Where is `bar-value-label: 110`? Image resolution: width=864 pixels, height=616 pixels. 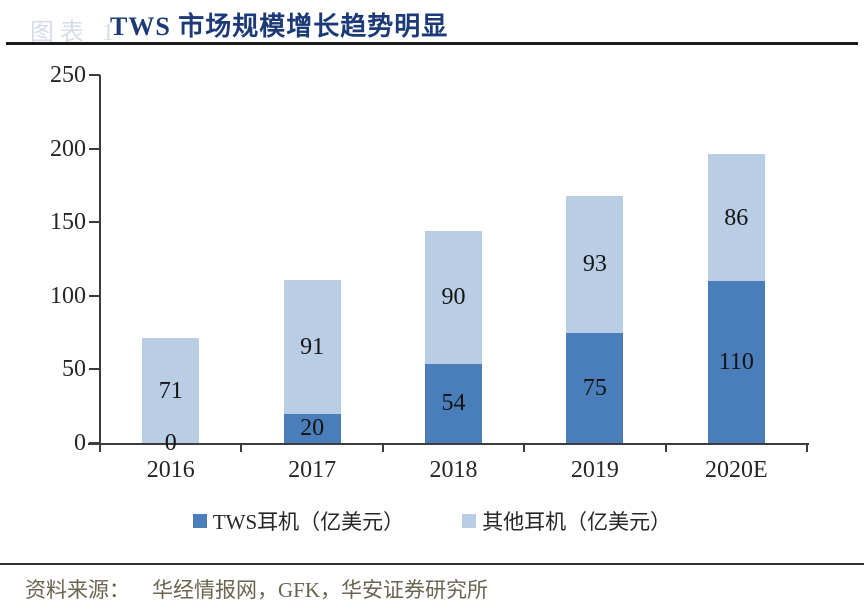
bar-value-label: 110 is located at coordinates (736, 362).